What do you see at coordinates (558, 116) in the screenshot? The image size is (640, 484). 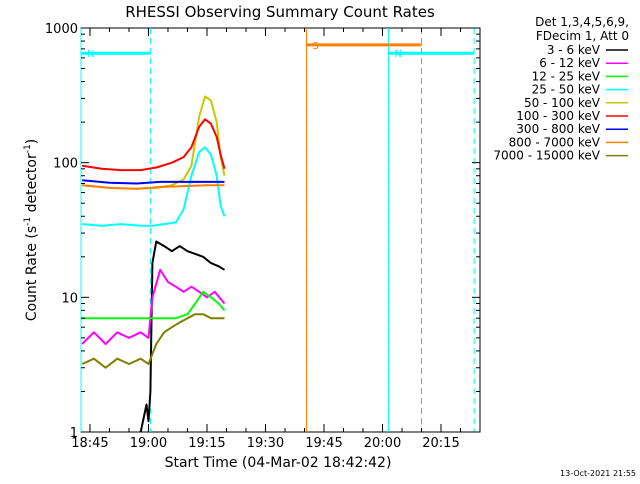 I see `legend-label: 100 - 300 keV` at bounding box center [558, 116].